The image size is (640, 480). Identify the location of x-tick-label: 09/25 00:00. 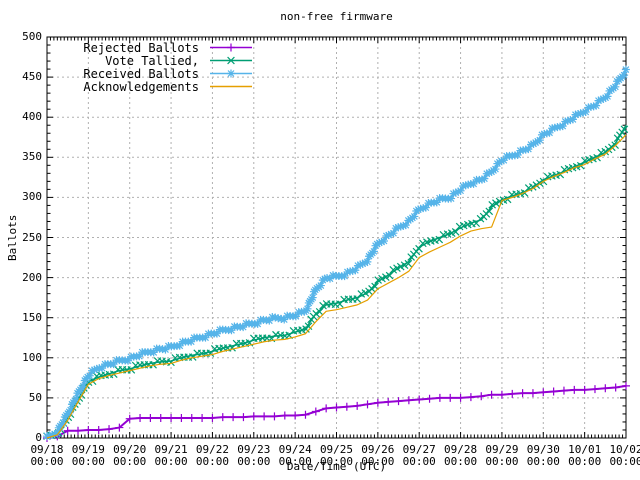
(336, 455).